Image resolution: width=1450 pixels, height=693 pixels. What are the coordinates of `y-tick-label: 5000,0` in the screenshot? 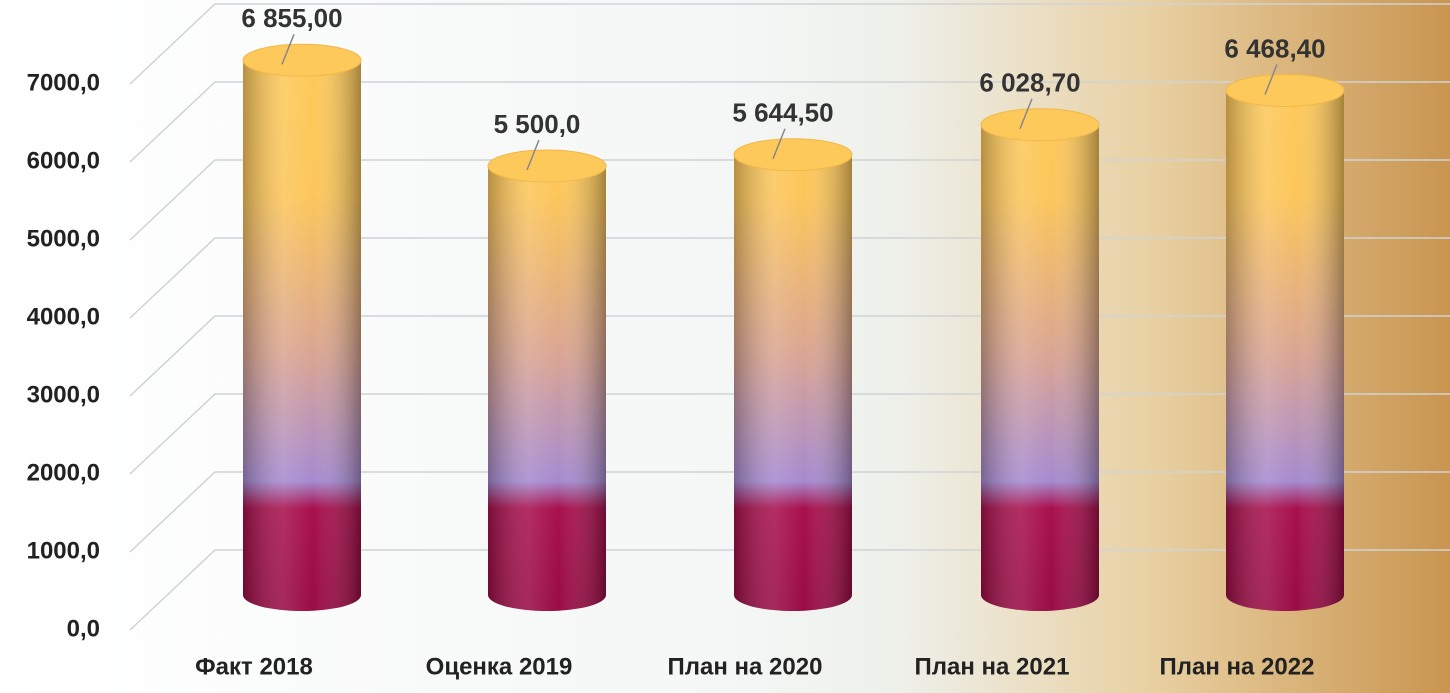 It's located at (63, 238).